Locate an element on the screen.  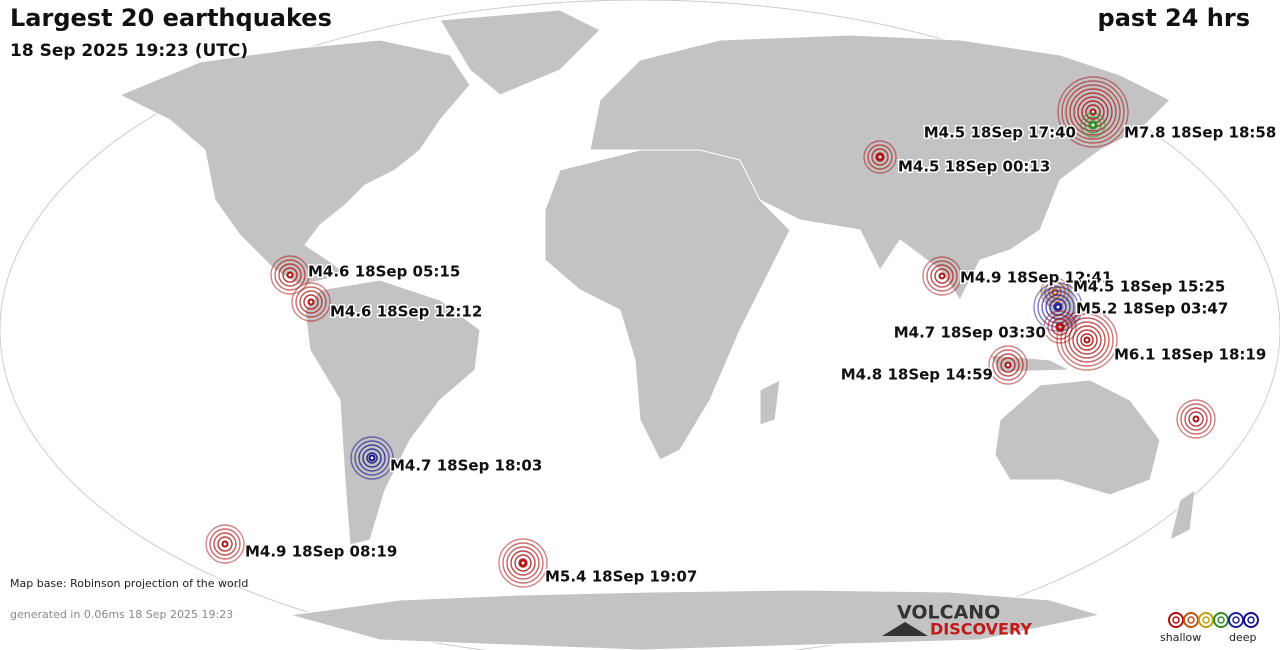
legend-deep: deep is located at coordinates (1243, 637).